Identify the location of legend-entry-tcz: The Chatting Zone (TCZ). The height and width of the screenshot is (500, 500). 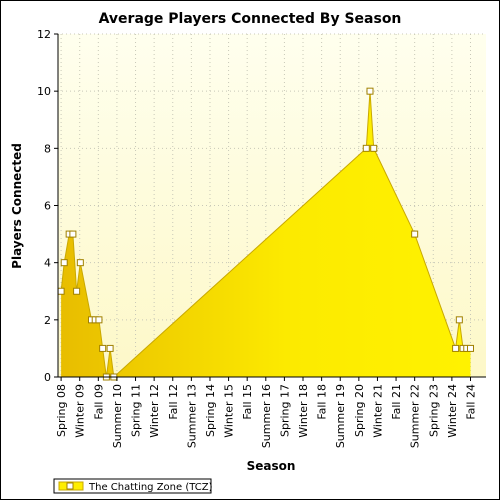
(150, 487).